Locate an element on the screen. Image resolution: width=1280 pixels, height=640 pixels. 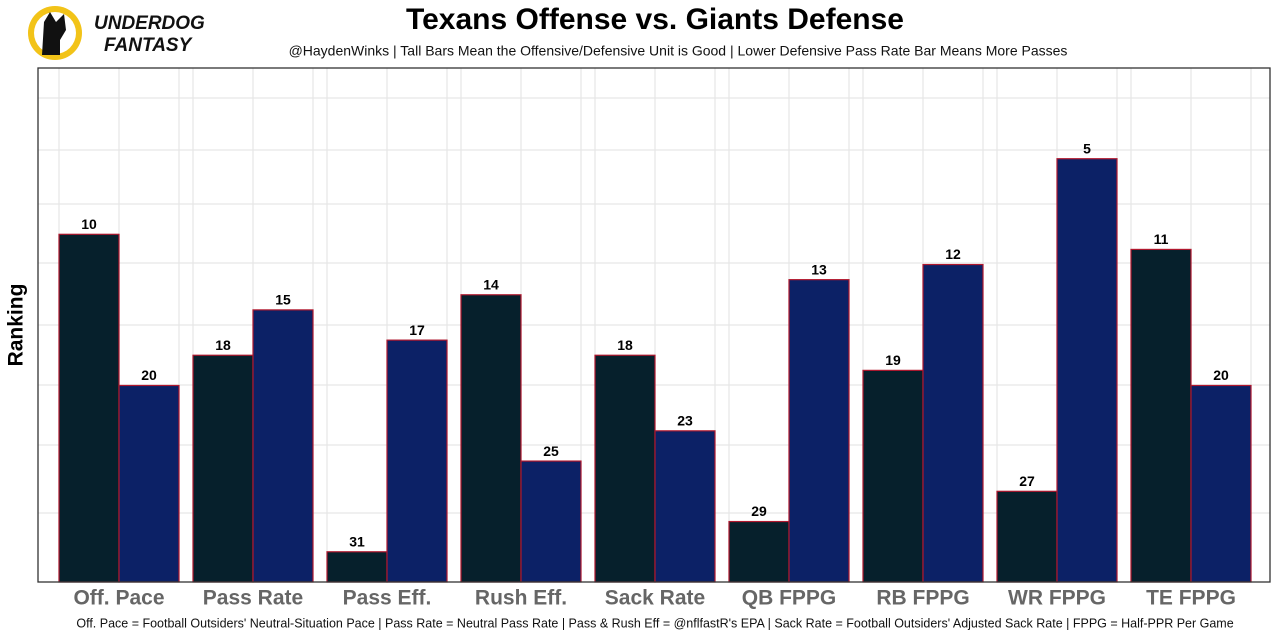
data-label: 19 is located at coordinates (893, 360).